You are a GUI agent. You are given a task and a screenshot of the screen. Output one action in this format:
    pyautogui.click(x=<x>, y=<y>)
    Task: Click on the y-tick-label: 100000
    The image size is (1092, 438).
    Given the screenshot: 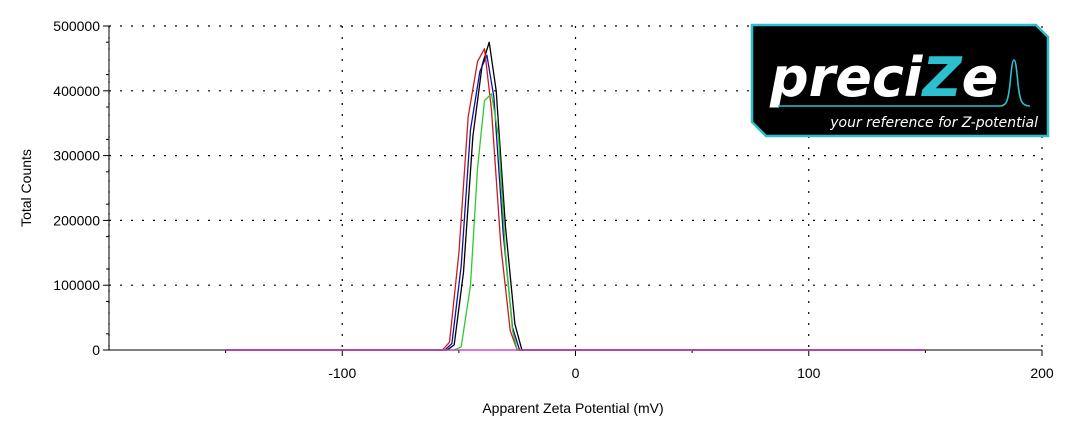 What is the action you would take?
    pyautogui.click(x=76, y=285)
    